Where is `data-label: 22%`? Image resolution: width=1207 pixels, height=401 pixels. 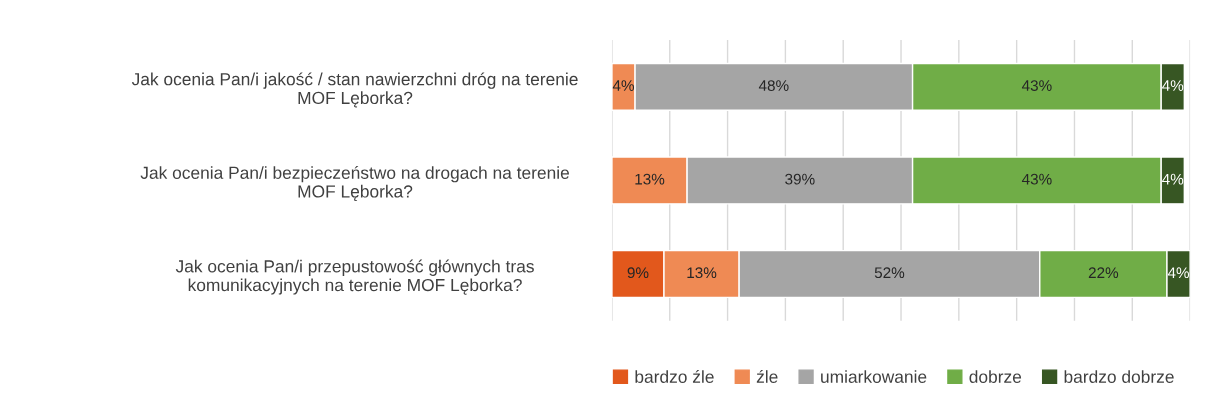
data-label: 22% is located at coordinates (1103, 273).